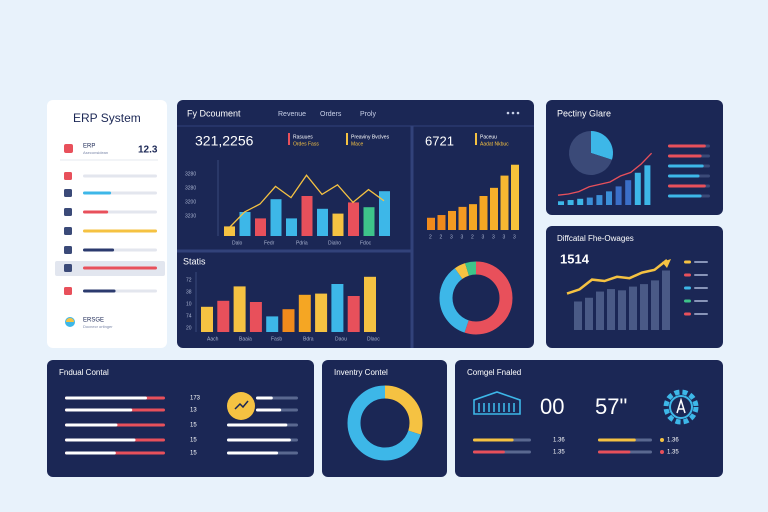  Describe the element at coordinates (370, 137) in the screenshot. I see `legend-label: Preaviny Bvclves` at that location.